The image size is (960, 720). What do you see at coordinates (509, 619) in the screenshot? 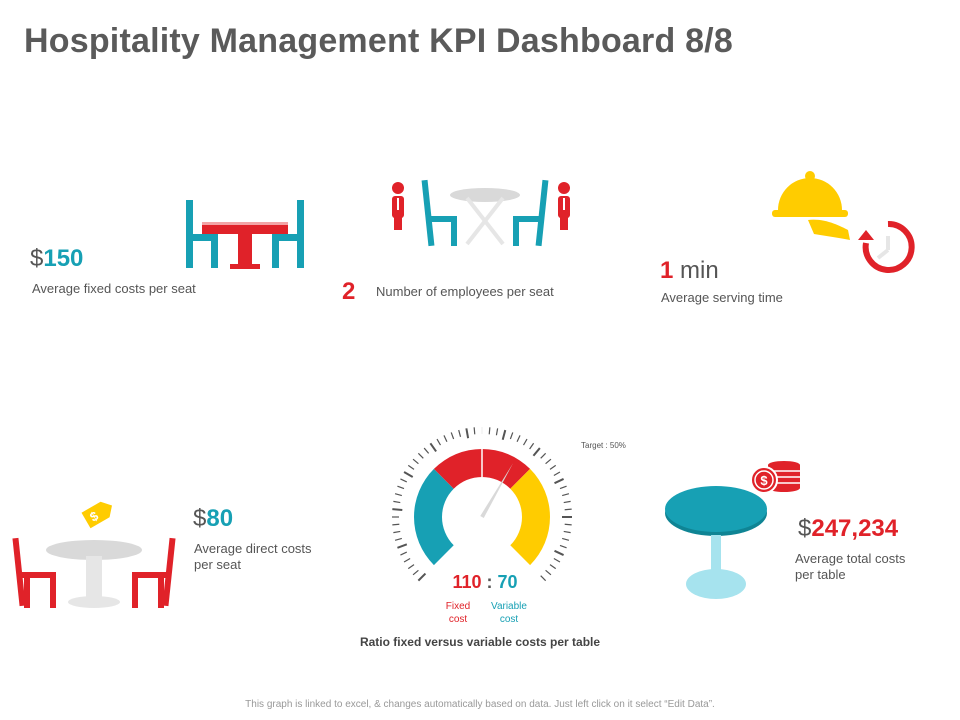
I see `variable-cost-legend-line2: cost` at bounding box center [509, 619].